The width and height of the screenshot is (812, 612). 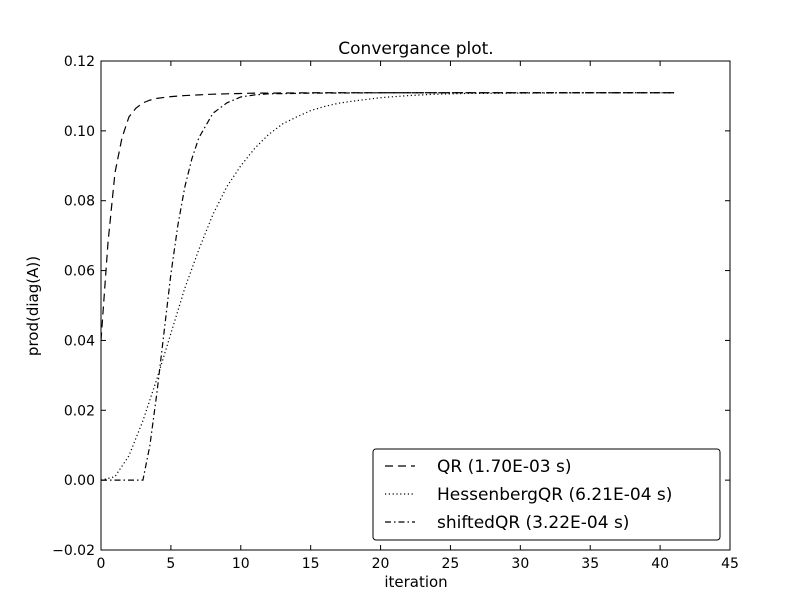 What do you see at coordinates (415, 49) in the screenshot?
I see `chart-title: Convergance plot.` at bounding box center [415, 49].